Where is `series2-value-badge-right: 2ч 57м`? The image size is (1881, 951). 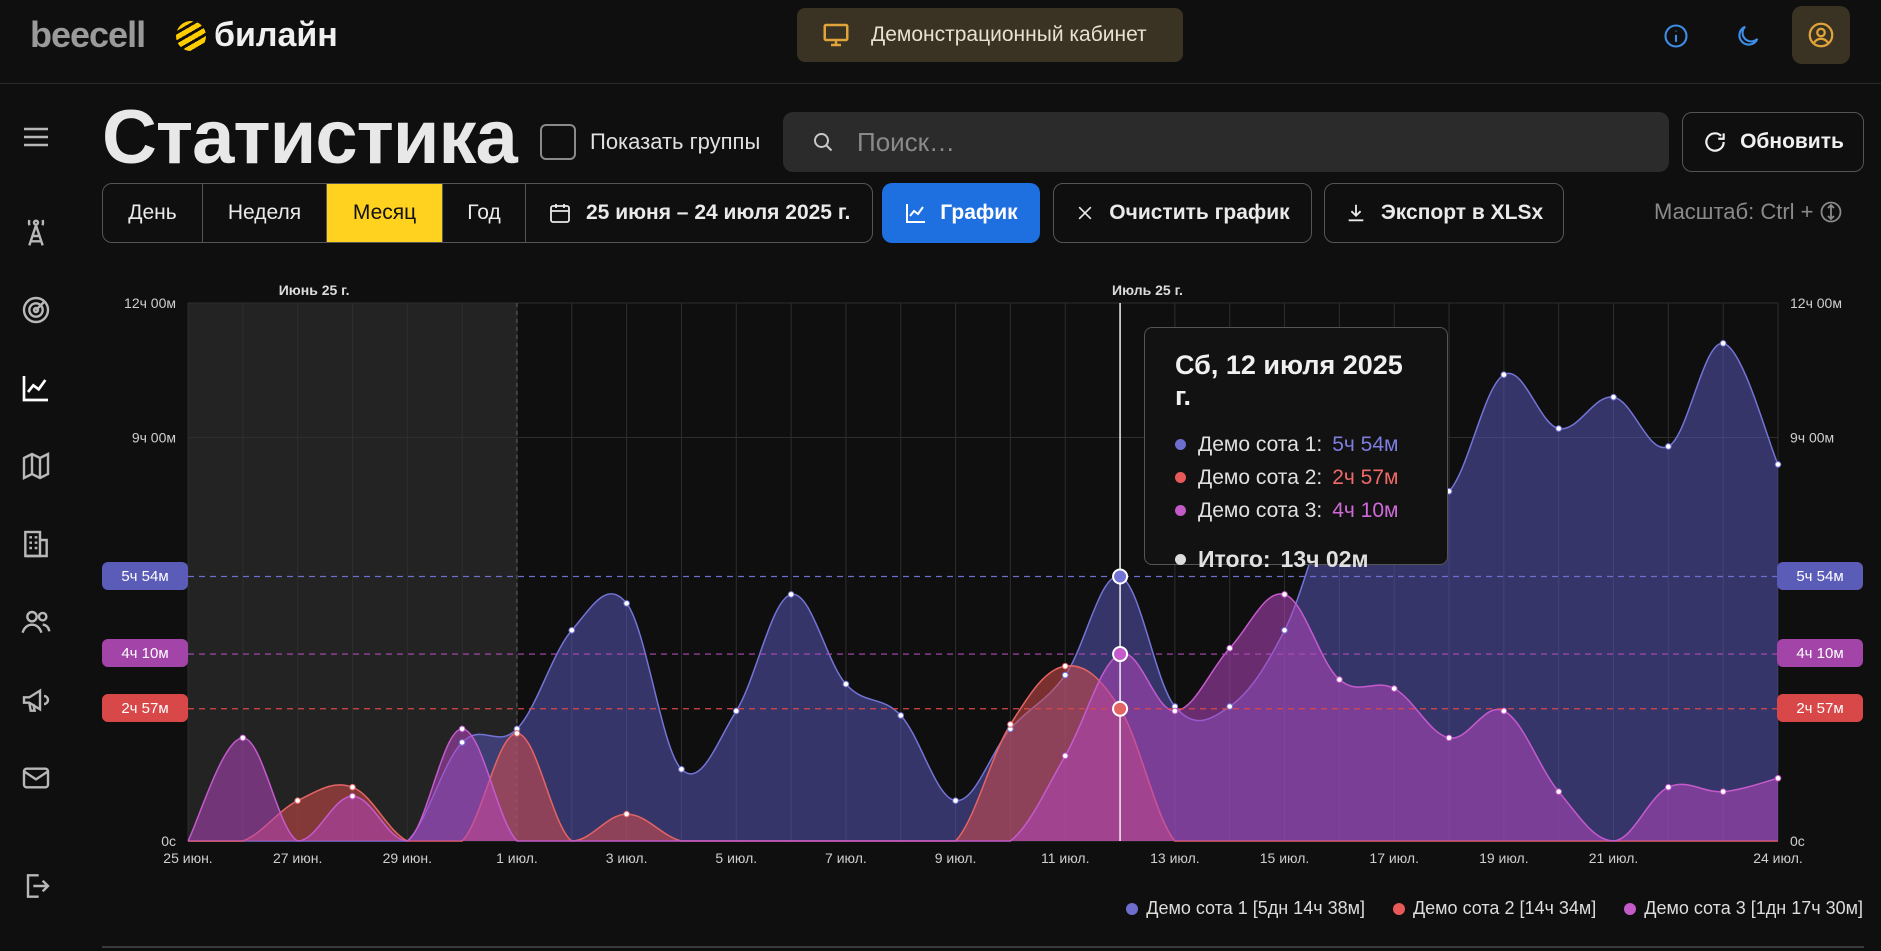 series2-value-badge-right: 2ч 57м is located at coordinates (1820, 708).